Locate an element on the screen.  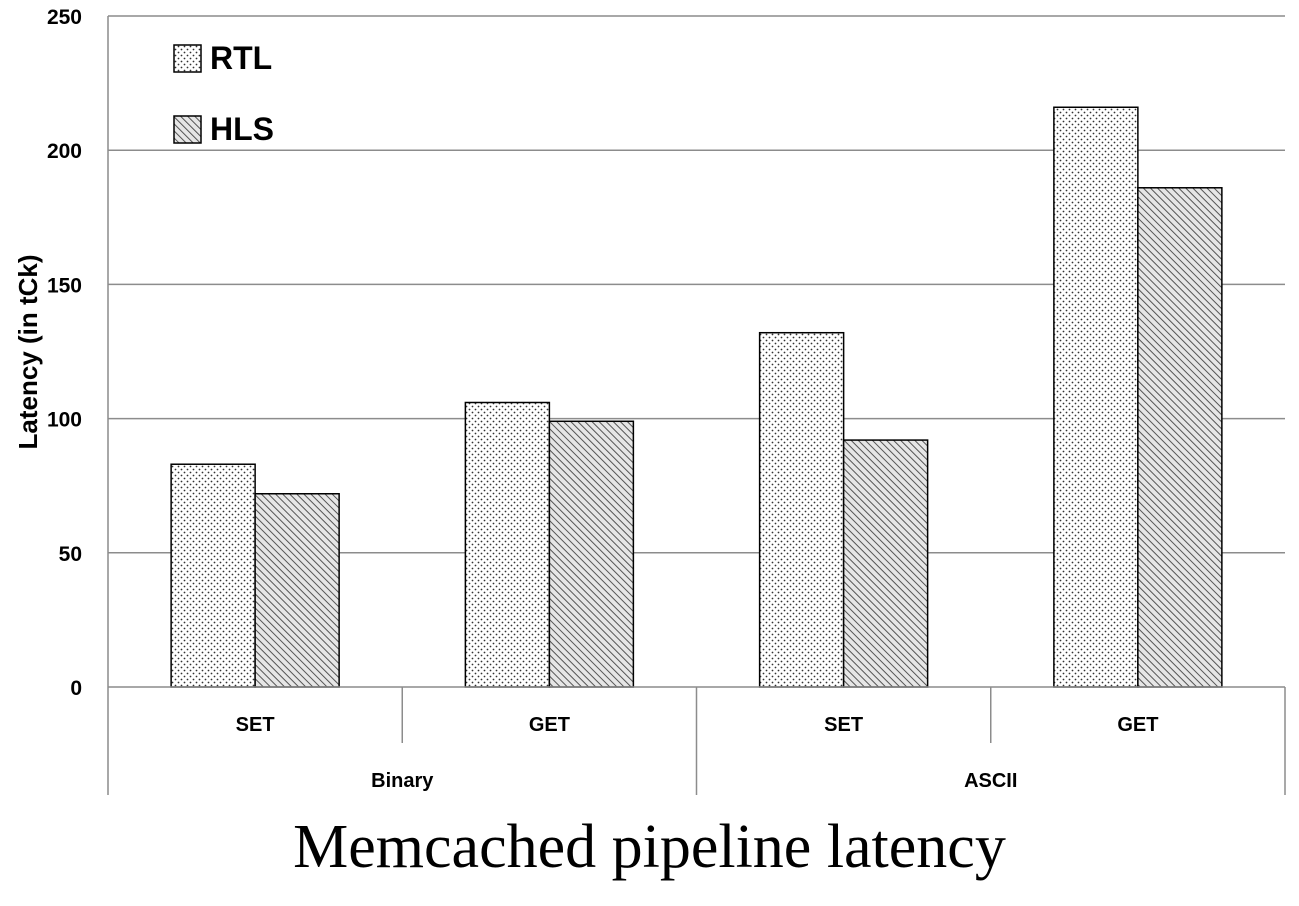
legend-label-hls: HLS is located at coordinates (242, 129).